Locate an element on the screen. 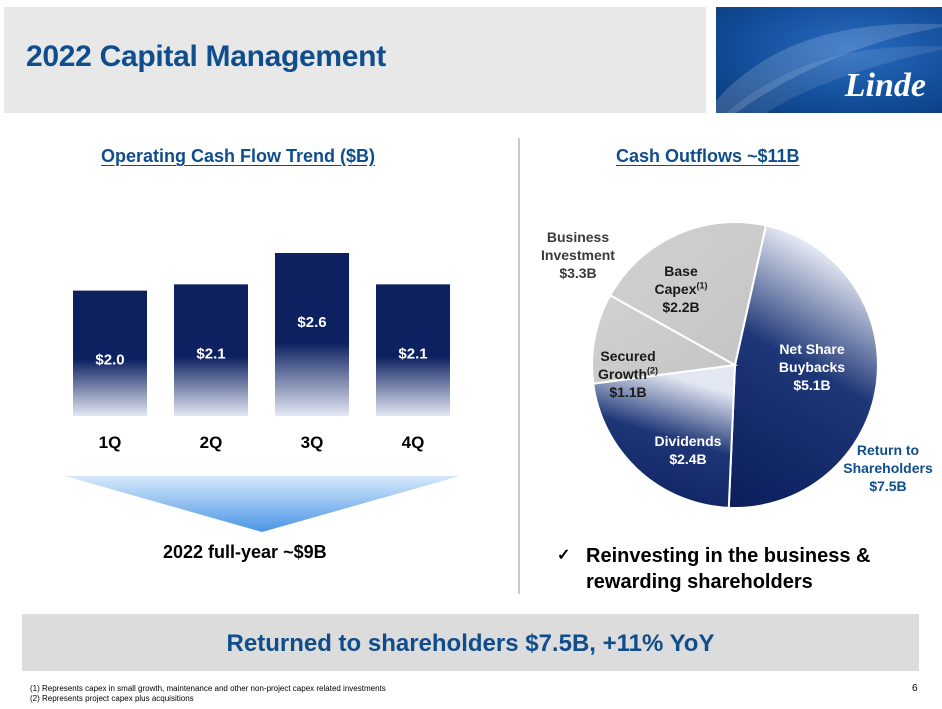  secured-growth-footnote-ref: (2) is located at coordinates (652, 370).